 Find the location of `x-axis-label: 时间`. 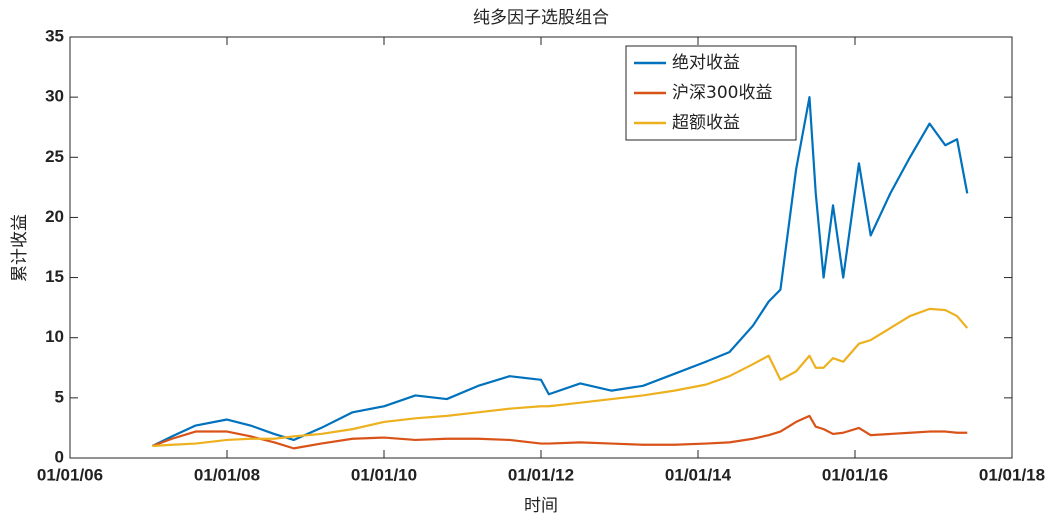

x-axis-label: 时间 is located at coordinates (541, 506).